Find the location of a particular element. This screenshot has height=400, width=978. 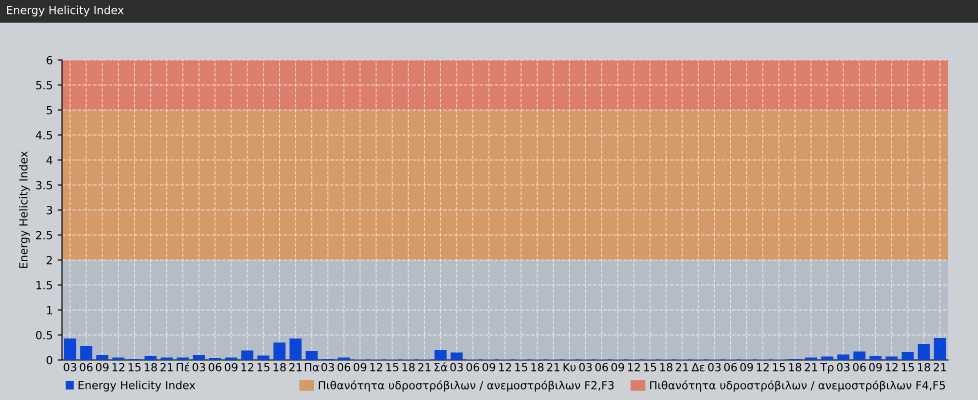

x-tick-label: Δε is located at coordinates (698, 367).